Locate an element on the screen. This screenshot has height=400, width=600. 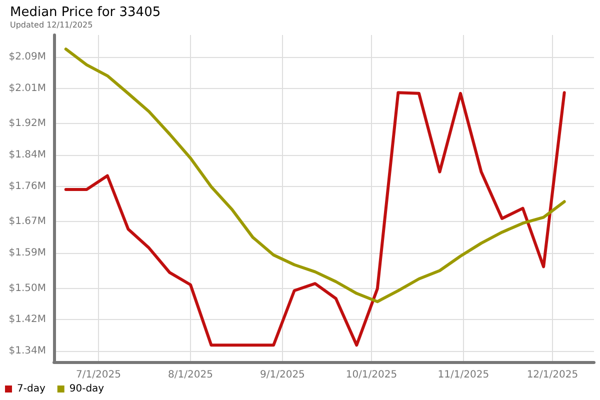
y-tick-label: $1.50M is located at coordinates (27, 288).